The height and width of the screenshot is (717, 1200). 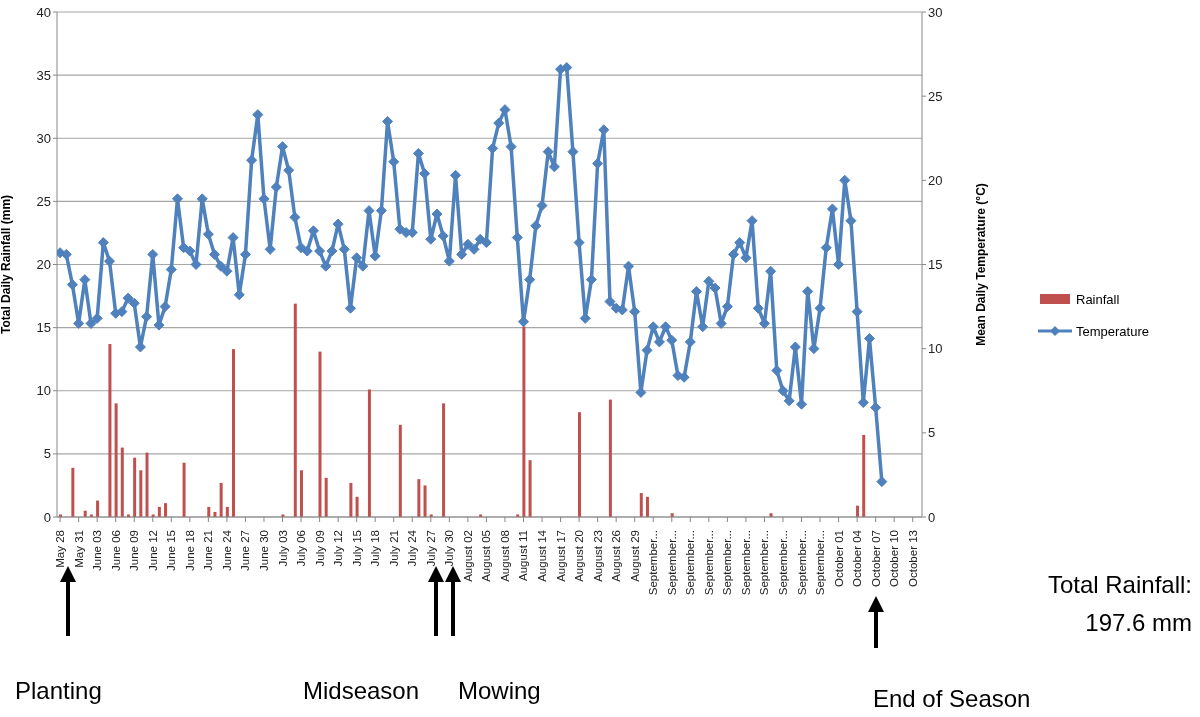 I want to click on x-tick-label: July 30, so click(x=449, y=548).